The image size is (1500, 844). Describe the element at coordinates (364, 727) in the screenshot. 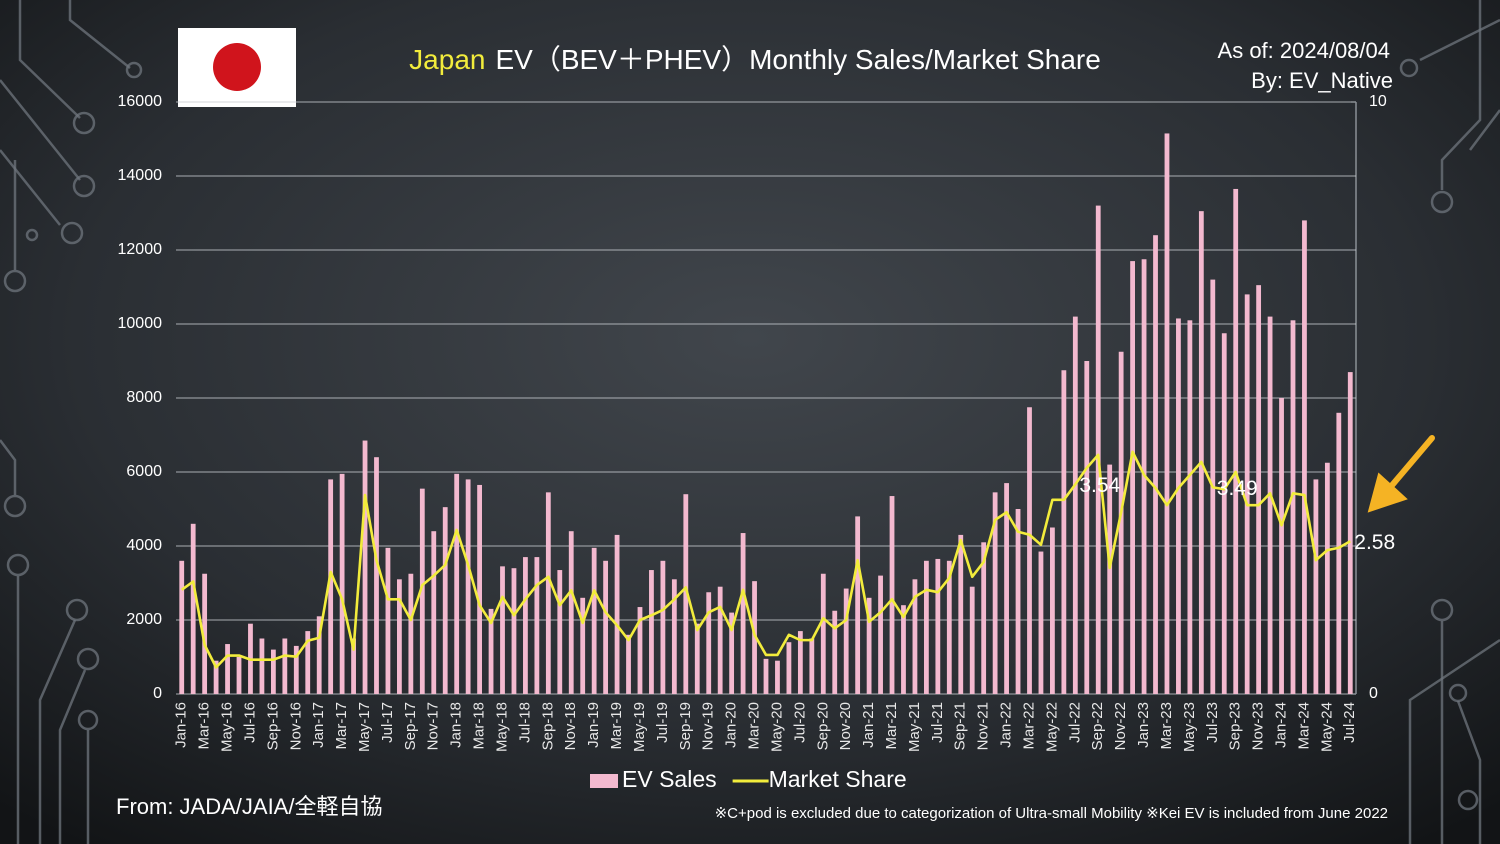

I see `x-tick-label: May-17` at that location.